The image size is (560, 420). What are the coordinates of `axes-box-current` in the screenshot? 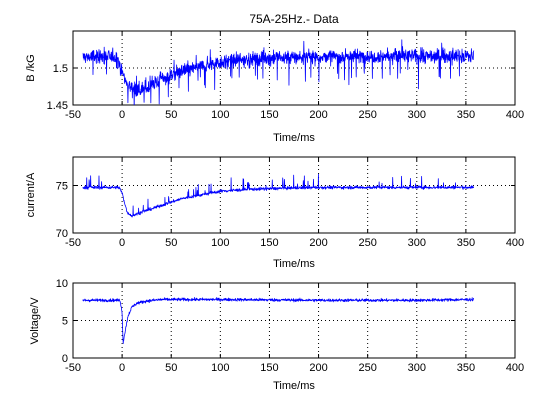 It's located at (294, 195).